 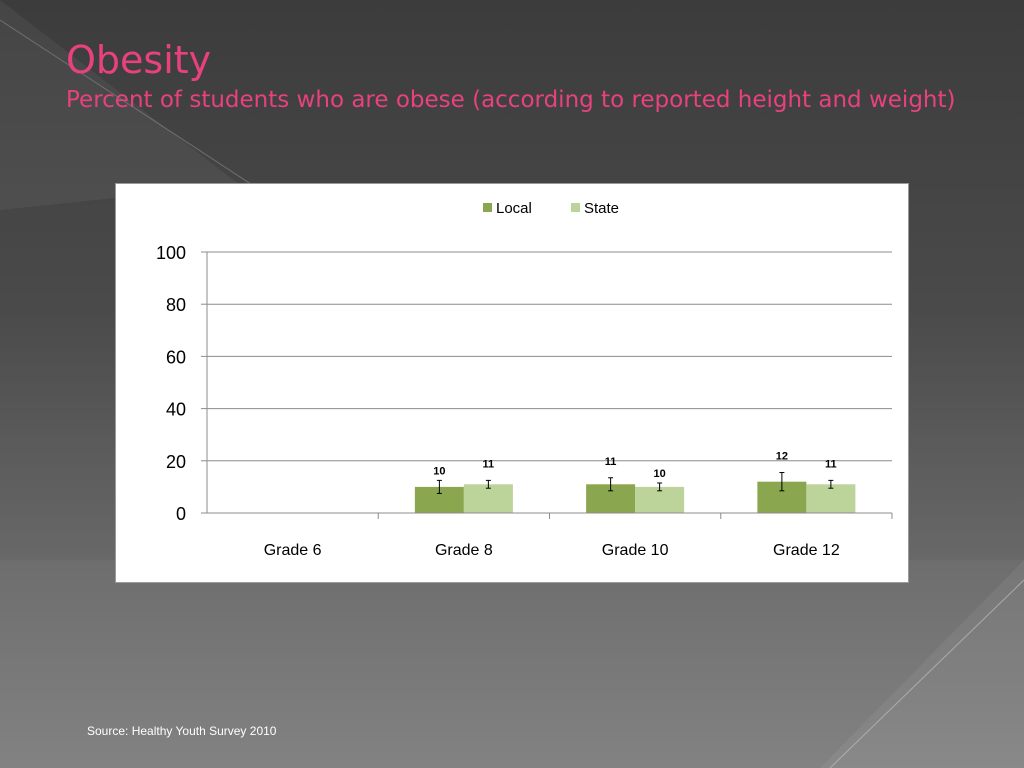 What do you see at coordinates (487, 207) in the screenshot?
I see `legend-swatch-local` at bounding box center [487, 207].